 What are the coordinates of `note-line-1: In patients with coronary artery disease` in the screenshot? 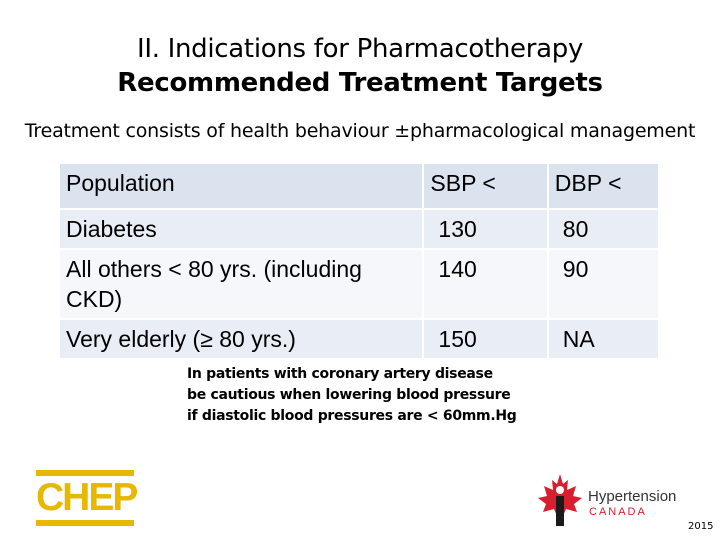 It's located at (340, 374).